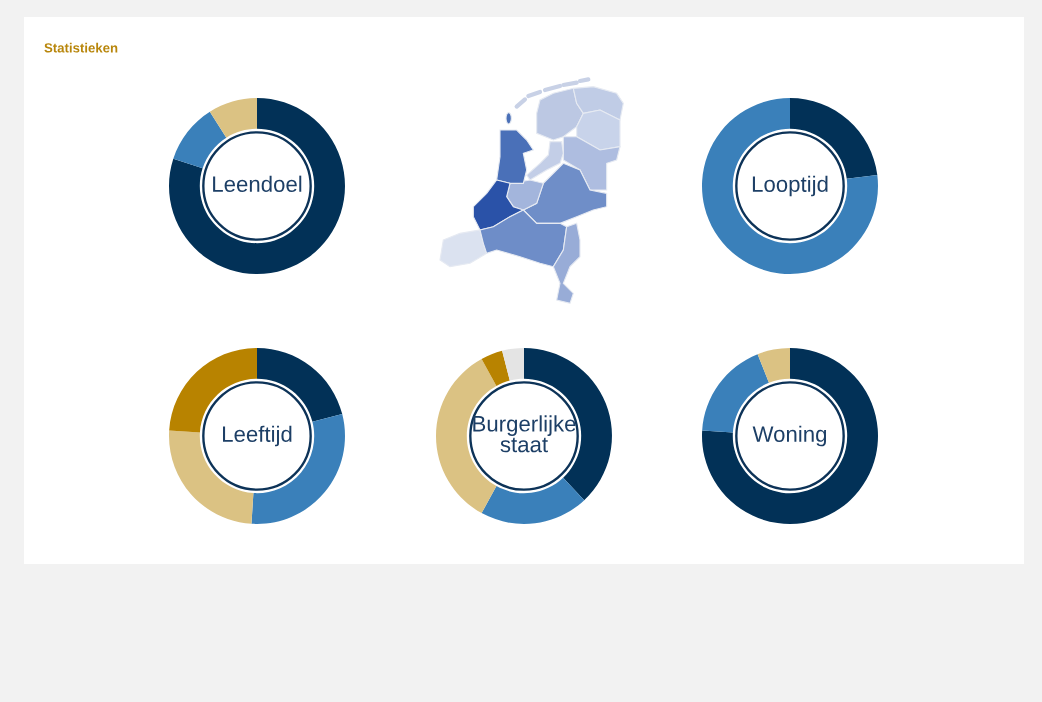 The height and width of the screenshot is (702, 1042). I want to click on text: Burgerlijke staat, so click(524, 434).